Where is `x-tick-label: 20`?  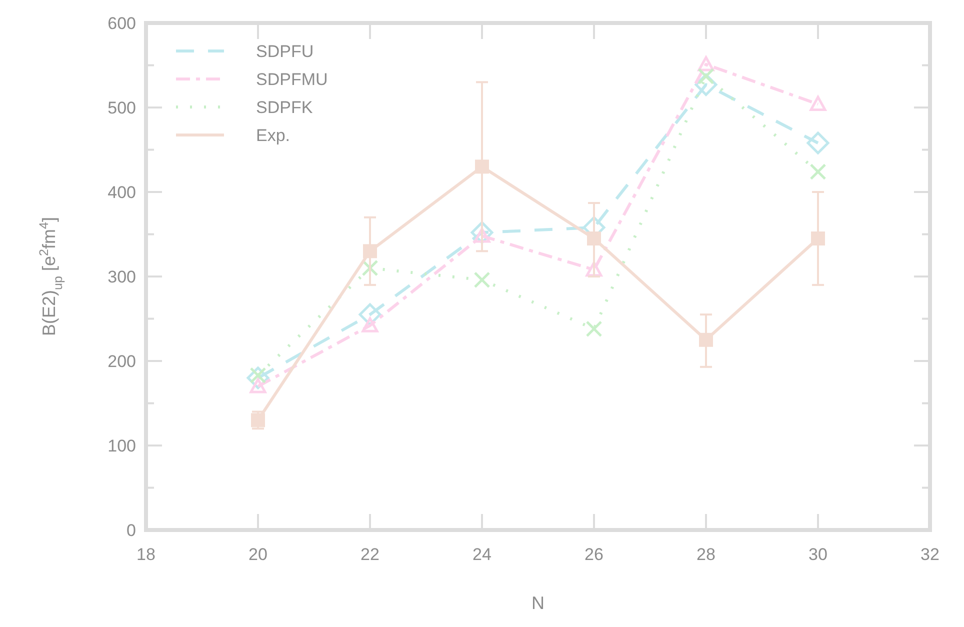 x-tick-label: 20 is located at coordinates (258, 554).